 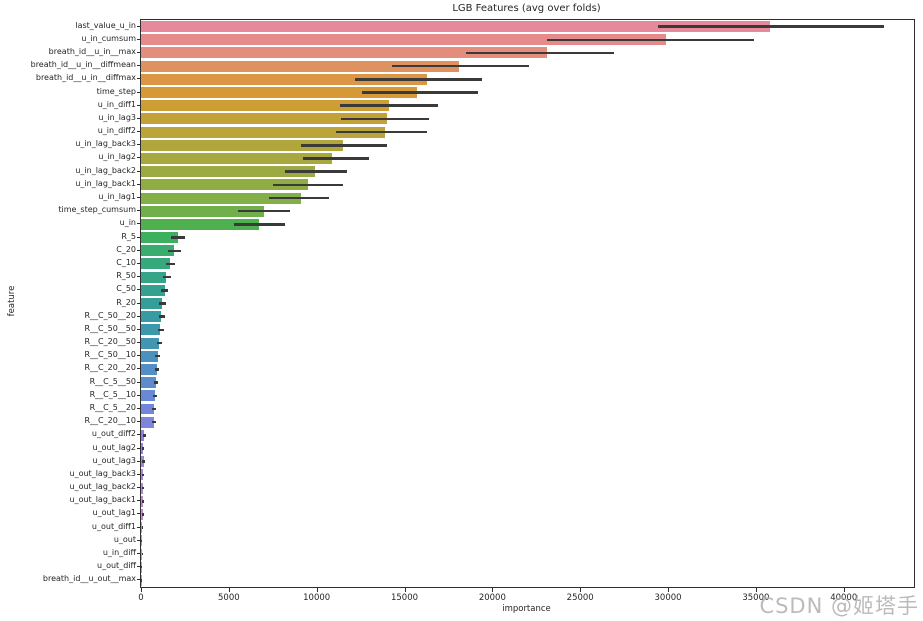 What do you see at coordinates (150, 343) in the screenshot?
I see `bar-R__C_20__50` at bounding box center [150, 343].